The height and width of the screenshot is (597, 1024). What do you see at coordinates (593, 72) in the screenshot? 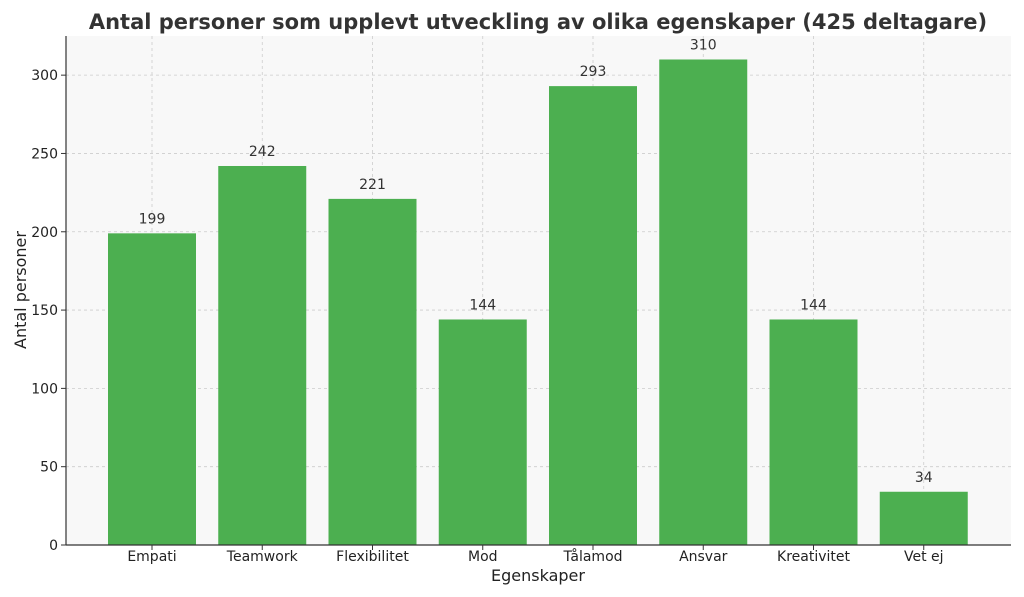
I see `data-label: 293` at bounding box center [593, 72].